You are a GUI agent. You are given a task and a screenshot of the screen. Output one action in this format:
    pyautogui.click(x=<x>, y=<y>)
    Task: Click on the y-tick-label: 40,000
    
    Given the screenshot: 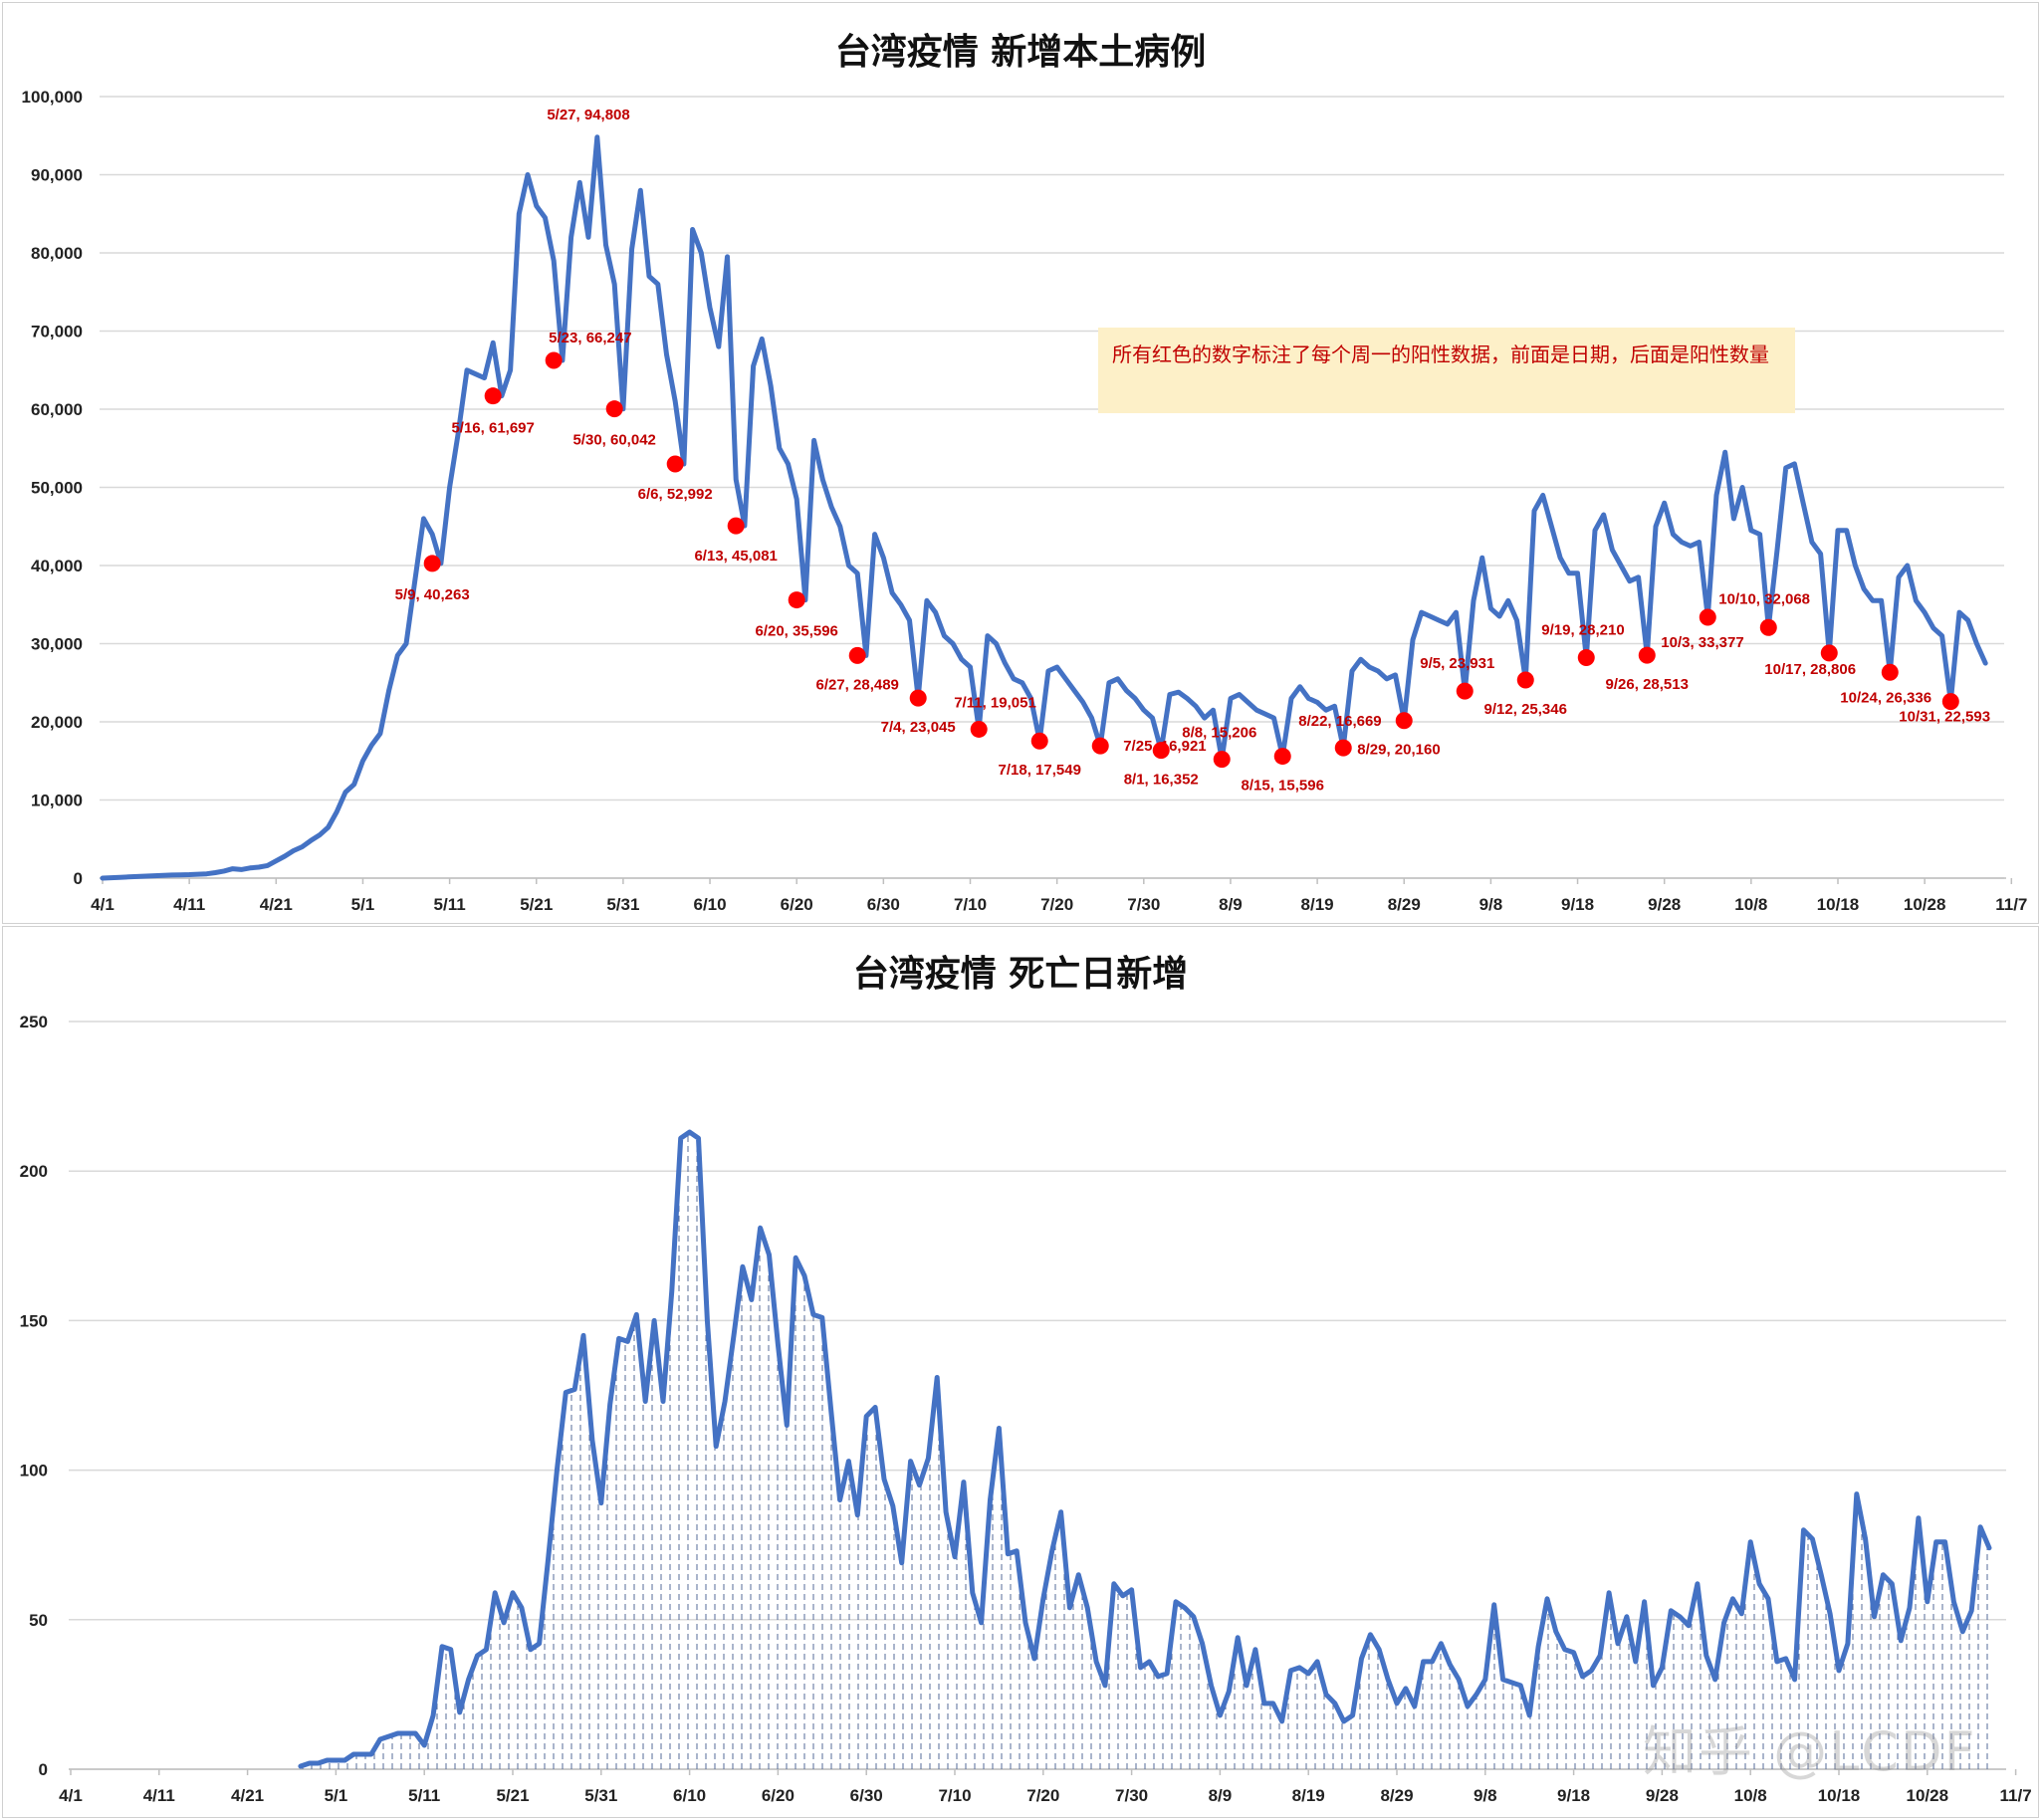 What is the action you would take?
    pyautogui.click(x=57, y=566)
    